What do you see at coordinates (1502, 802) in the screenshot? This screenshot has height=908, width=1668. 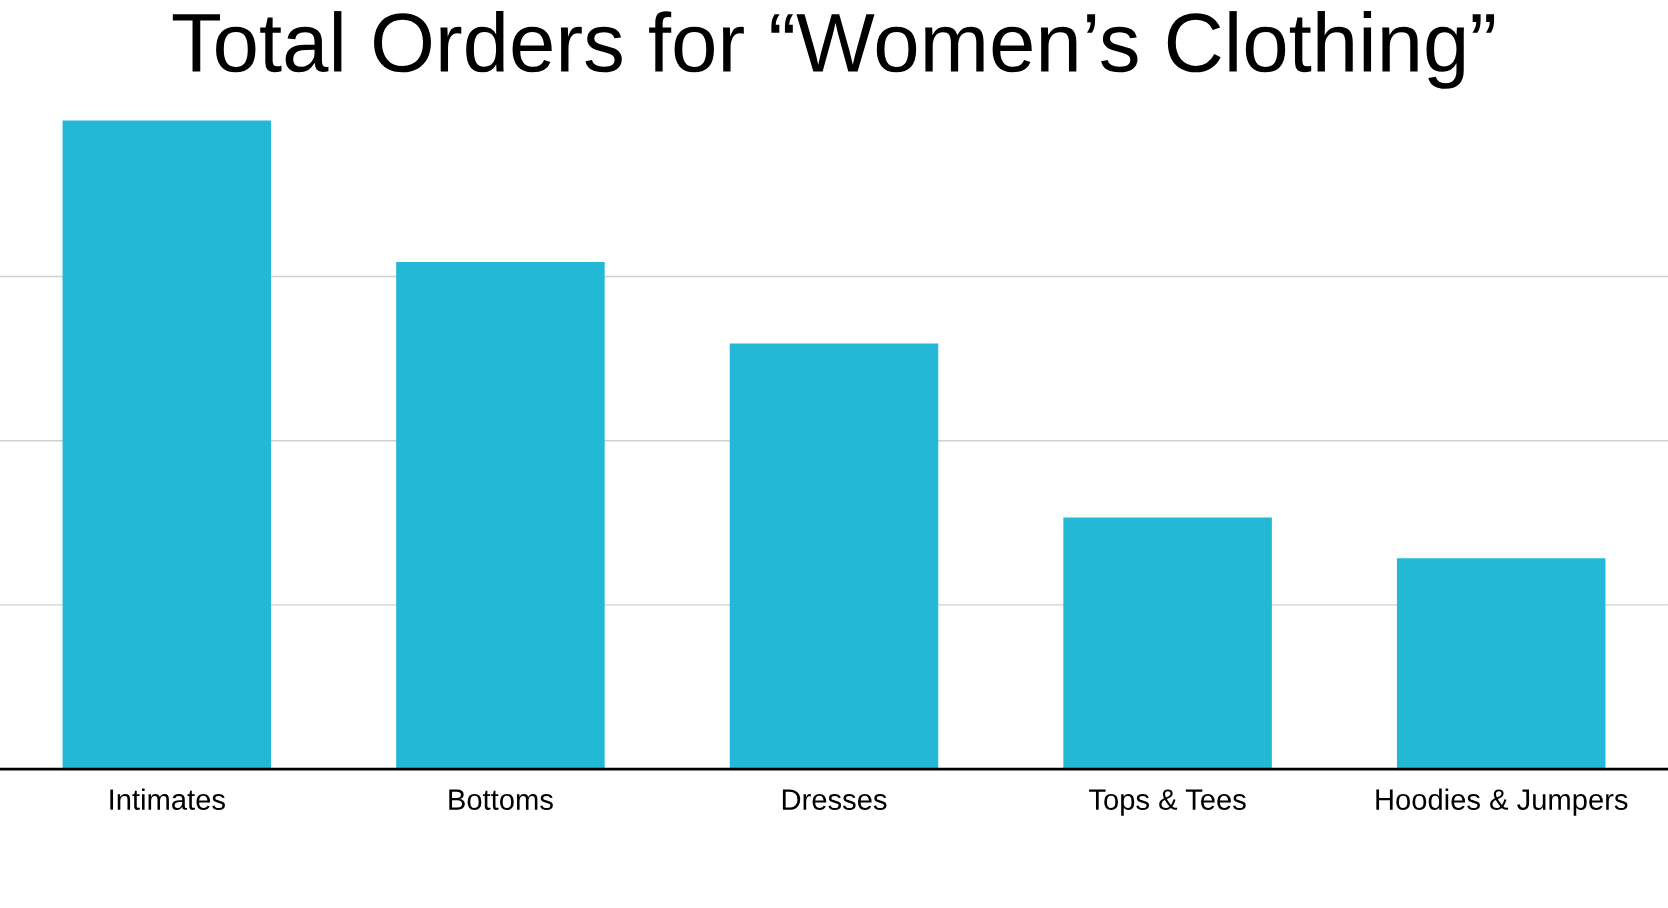 I see `x-tick-label: Hoodies & Jumpers` at bounding box center [1502, 802].